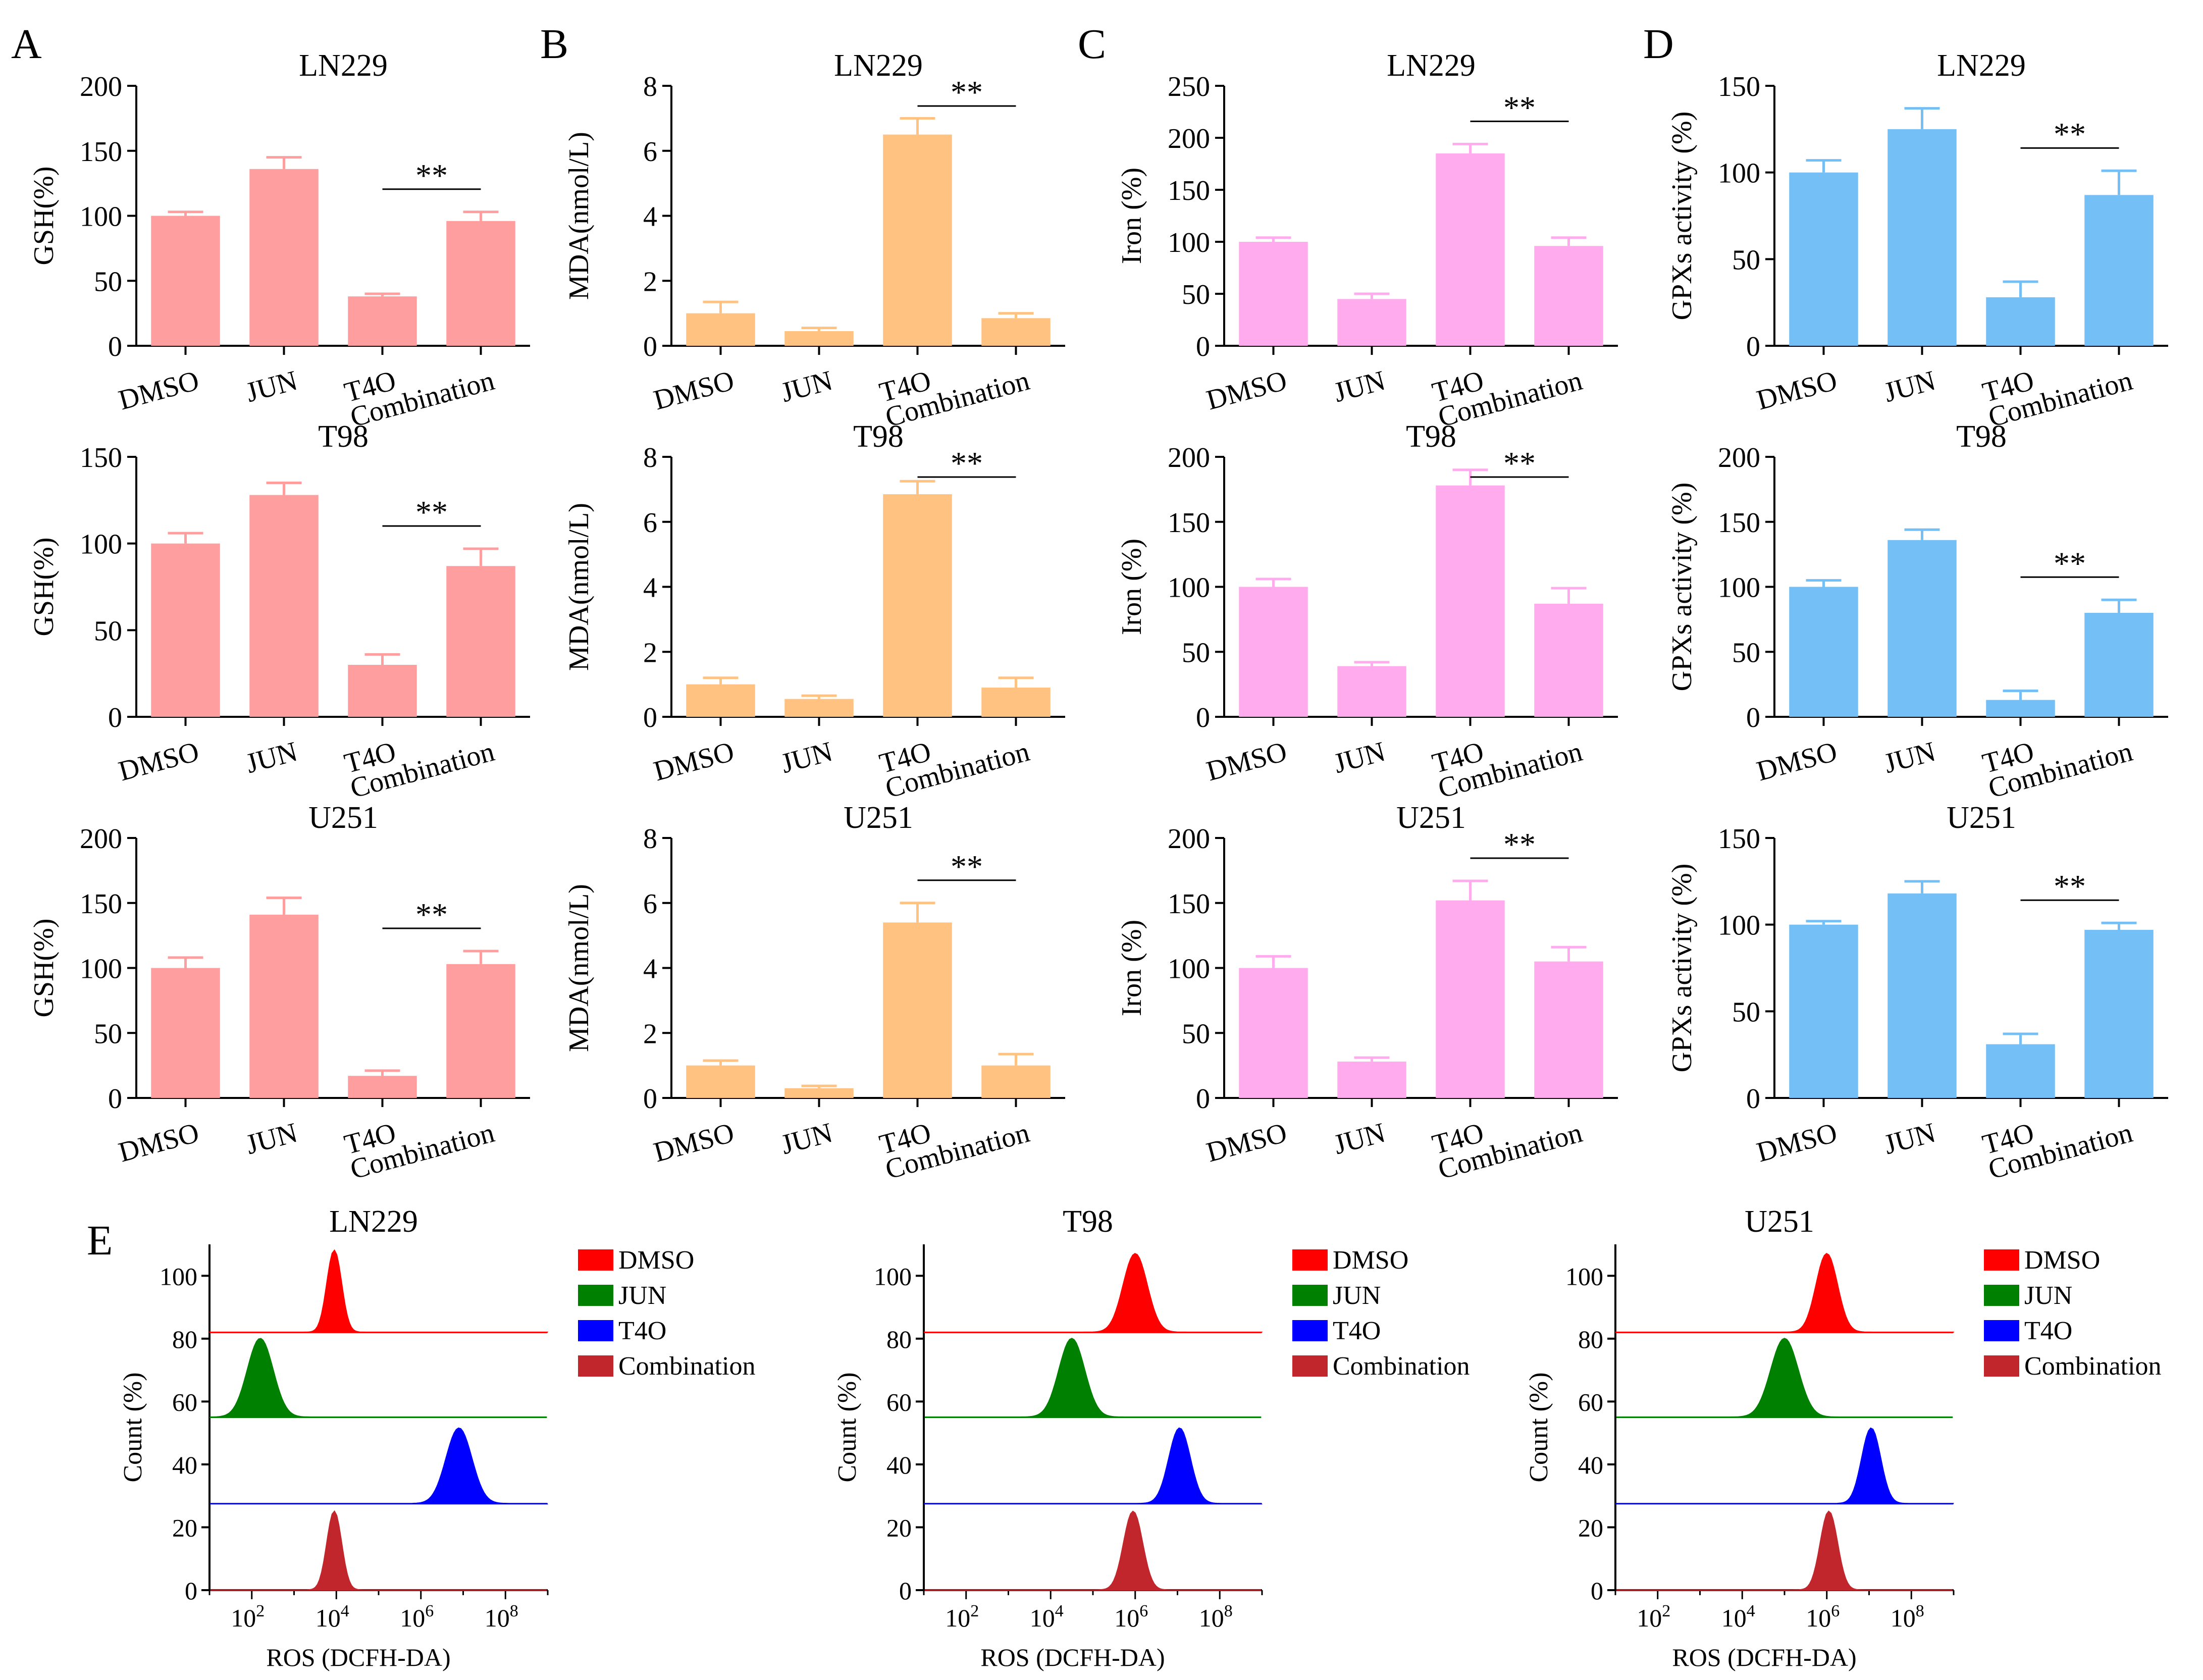  I want to click on x-tick-label: 10⁸, so click(1216, 1617).